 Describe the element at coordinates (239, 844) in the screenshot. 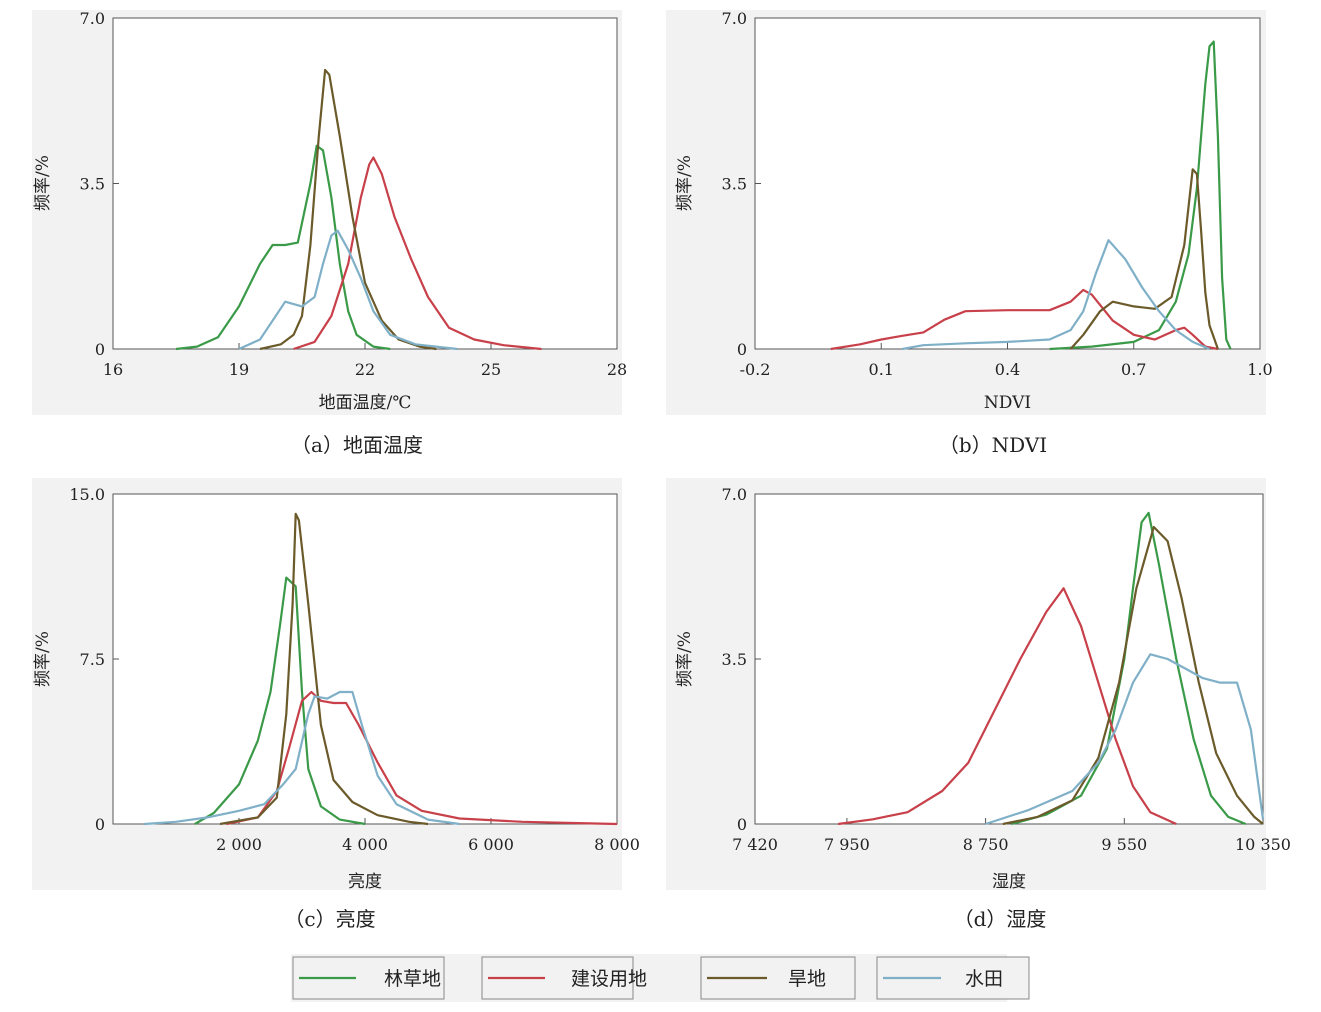

I see `x-tick-label: 2 000` at that location.